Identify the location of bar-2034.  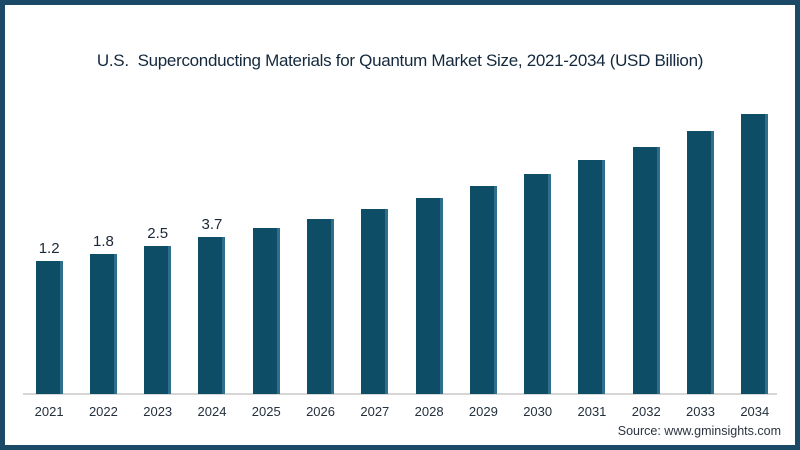
(755, 254).